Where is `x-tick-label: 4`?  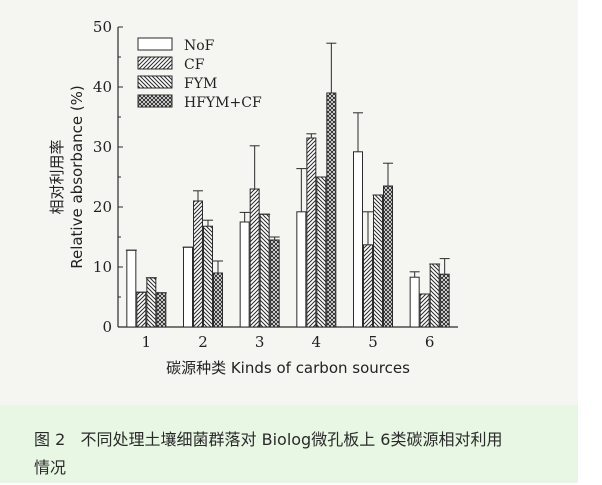 x-tick-label: 4 is located at coordinates (317, 342).